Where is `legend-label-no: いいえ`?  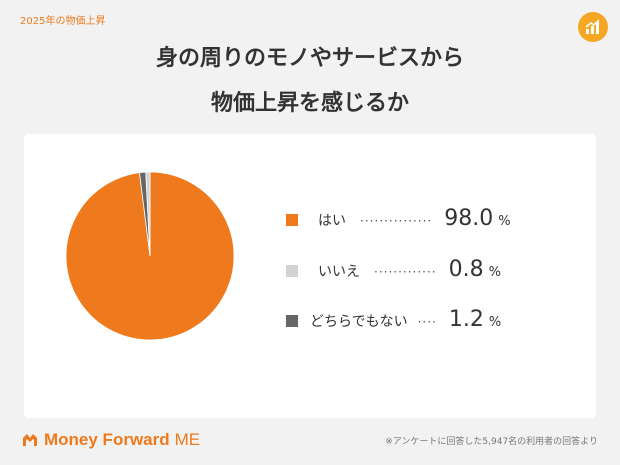
legend-label-no: いいえ is located at coordinates (339, 272).